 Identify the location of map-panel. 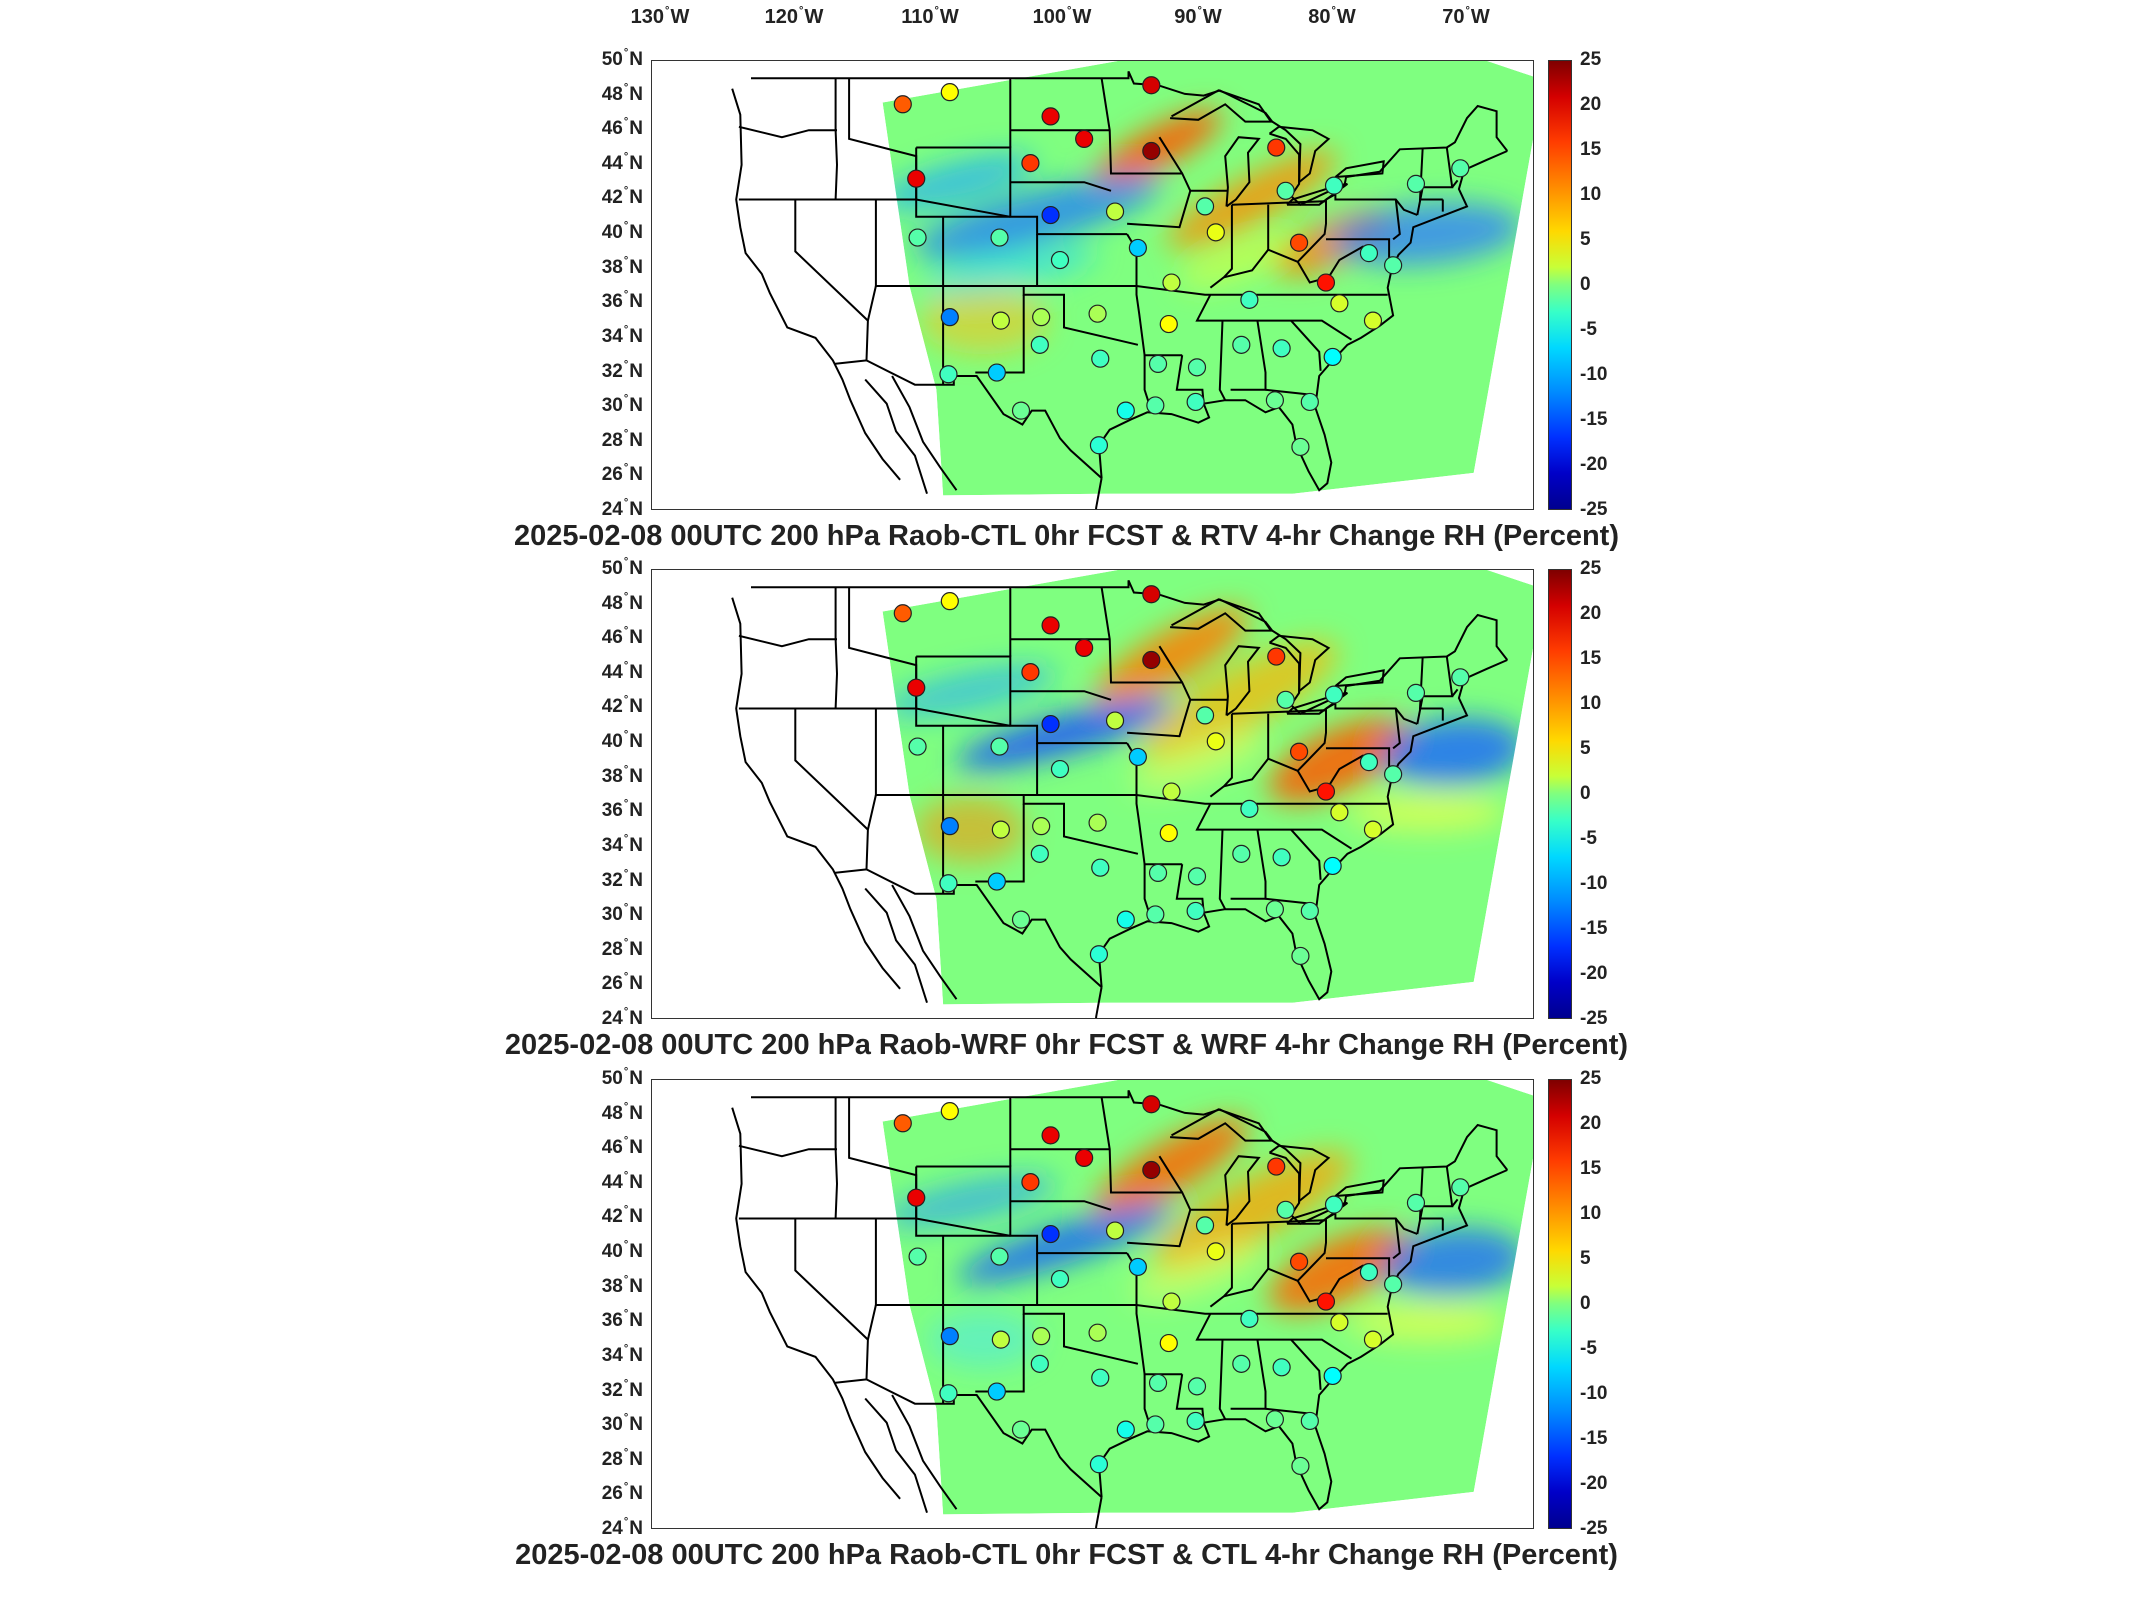
(1092, 285).